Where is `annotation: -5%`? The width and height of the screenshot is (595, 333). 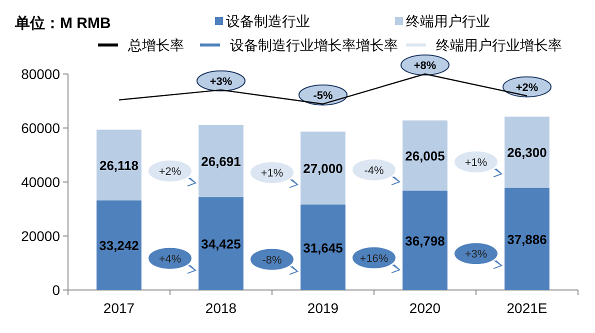
annotation: -5% is located at coordinates (323, 96).